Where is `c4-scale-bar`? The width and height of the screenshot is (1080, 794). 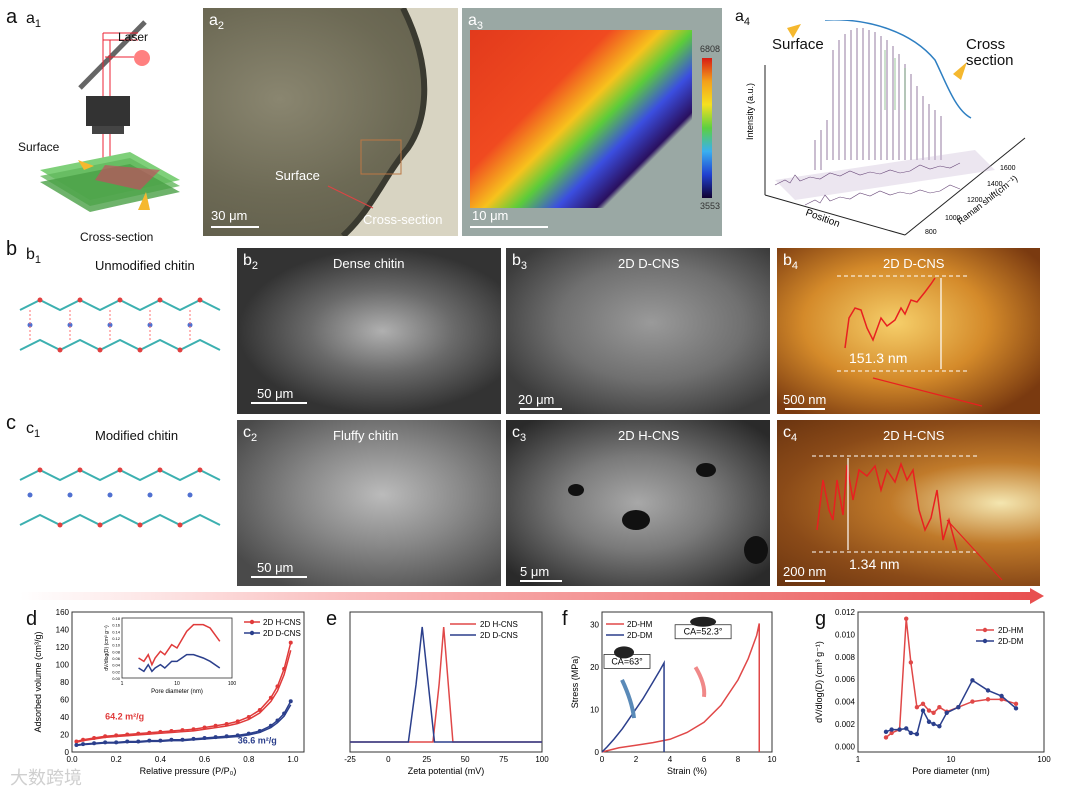 c4-scale-bar is located at coordinates (805, 581).